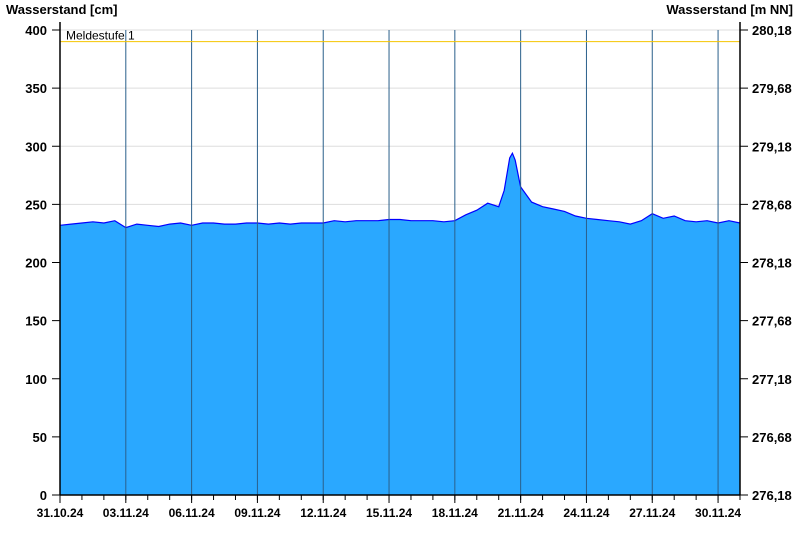  Describe the element at coordinates (652, 513) in the screenshot. I see `x-tick-label: 27.11.24` at that location.